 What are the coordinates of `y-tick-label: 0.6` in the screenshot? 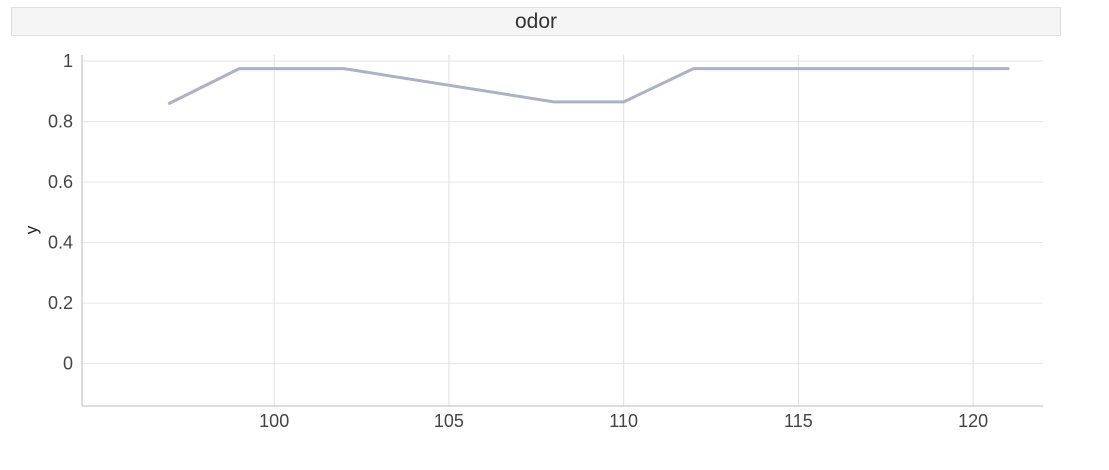 It's located at (60, 182).